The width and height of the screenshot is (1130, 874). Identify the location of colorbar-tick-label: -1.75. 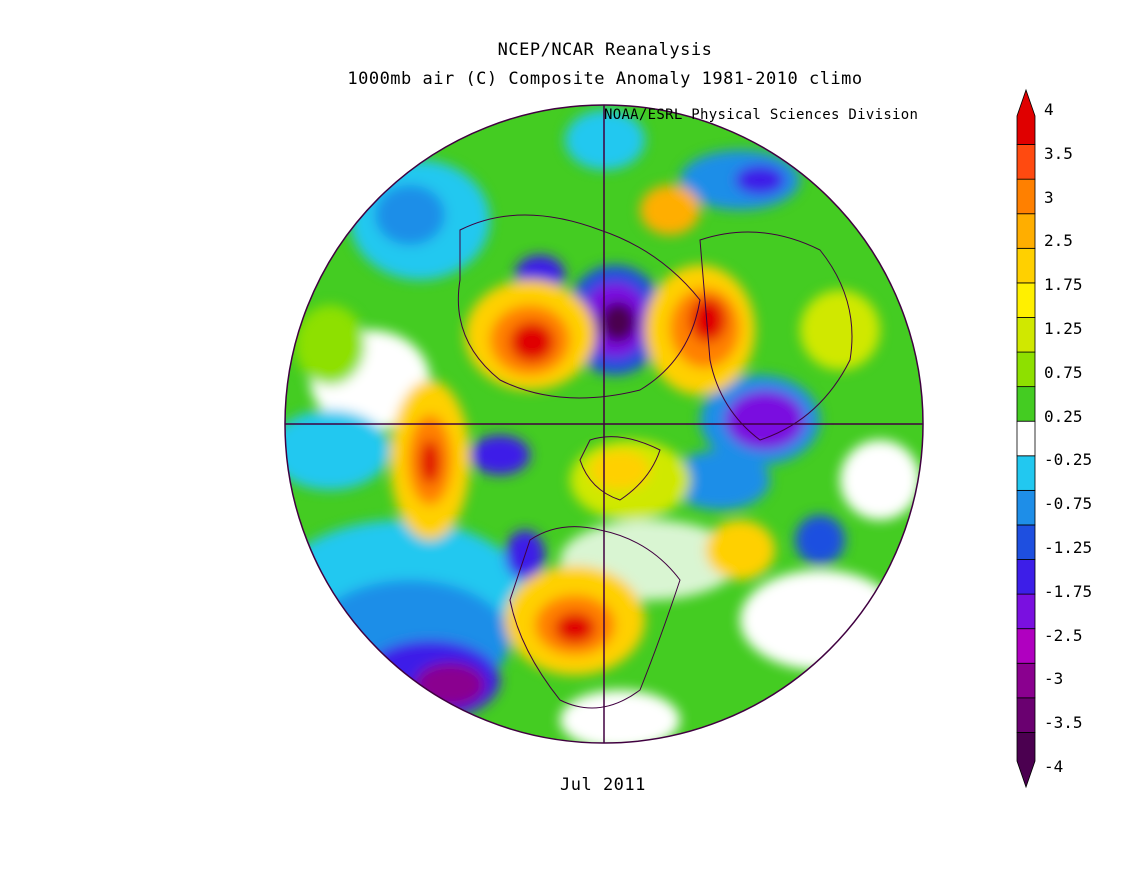
(1068, 591).